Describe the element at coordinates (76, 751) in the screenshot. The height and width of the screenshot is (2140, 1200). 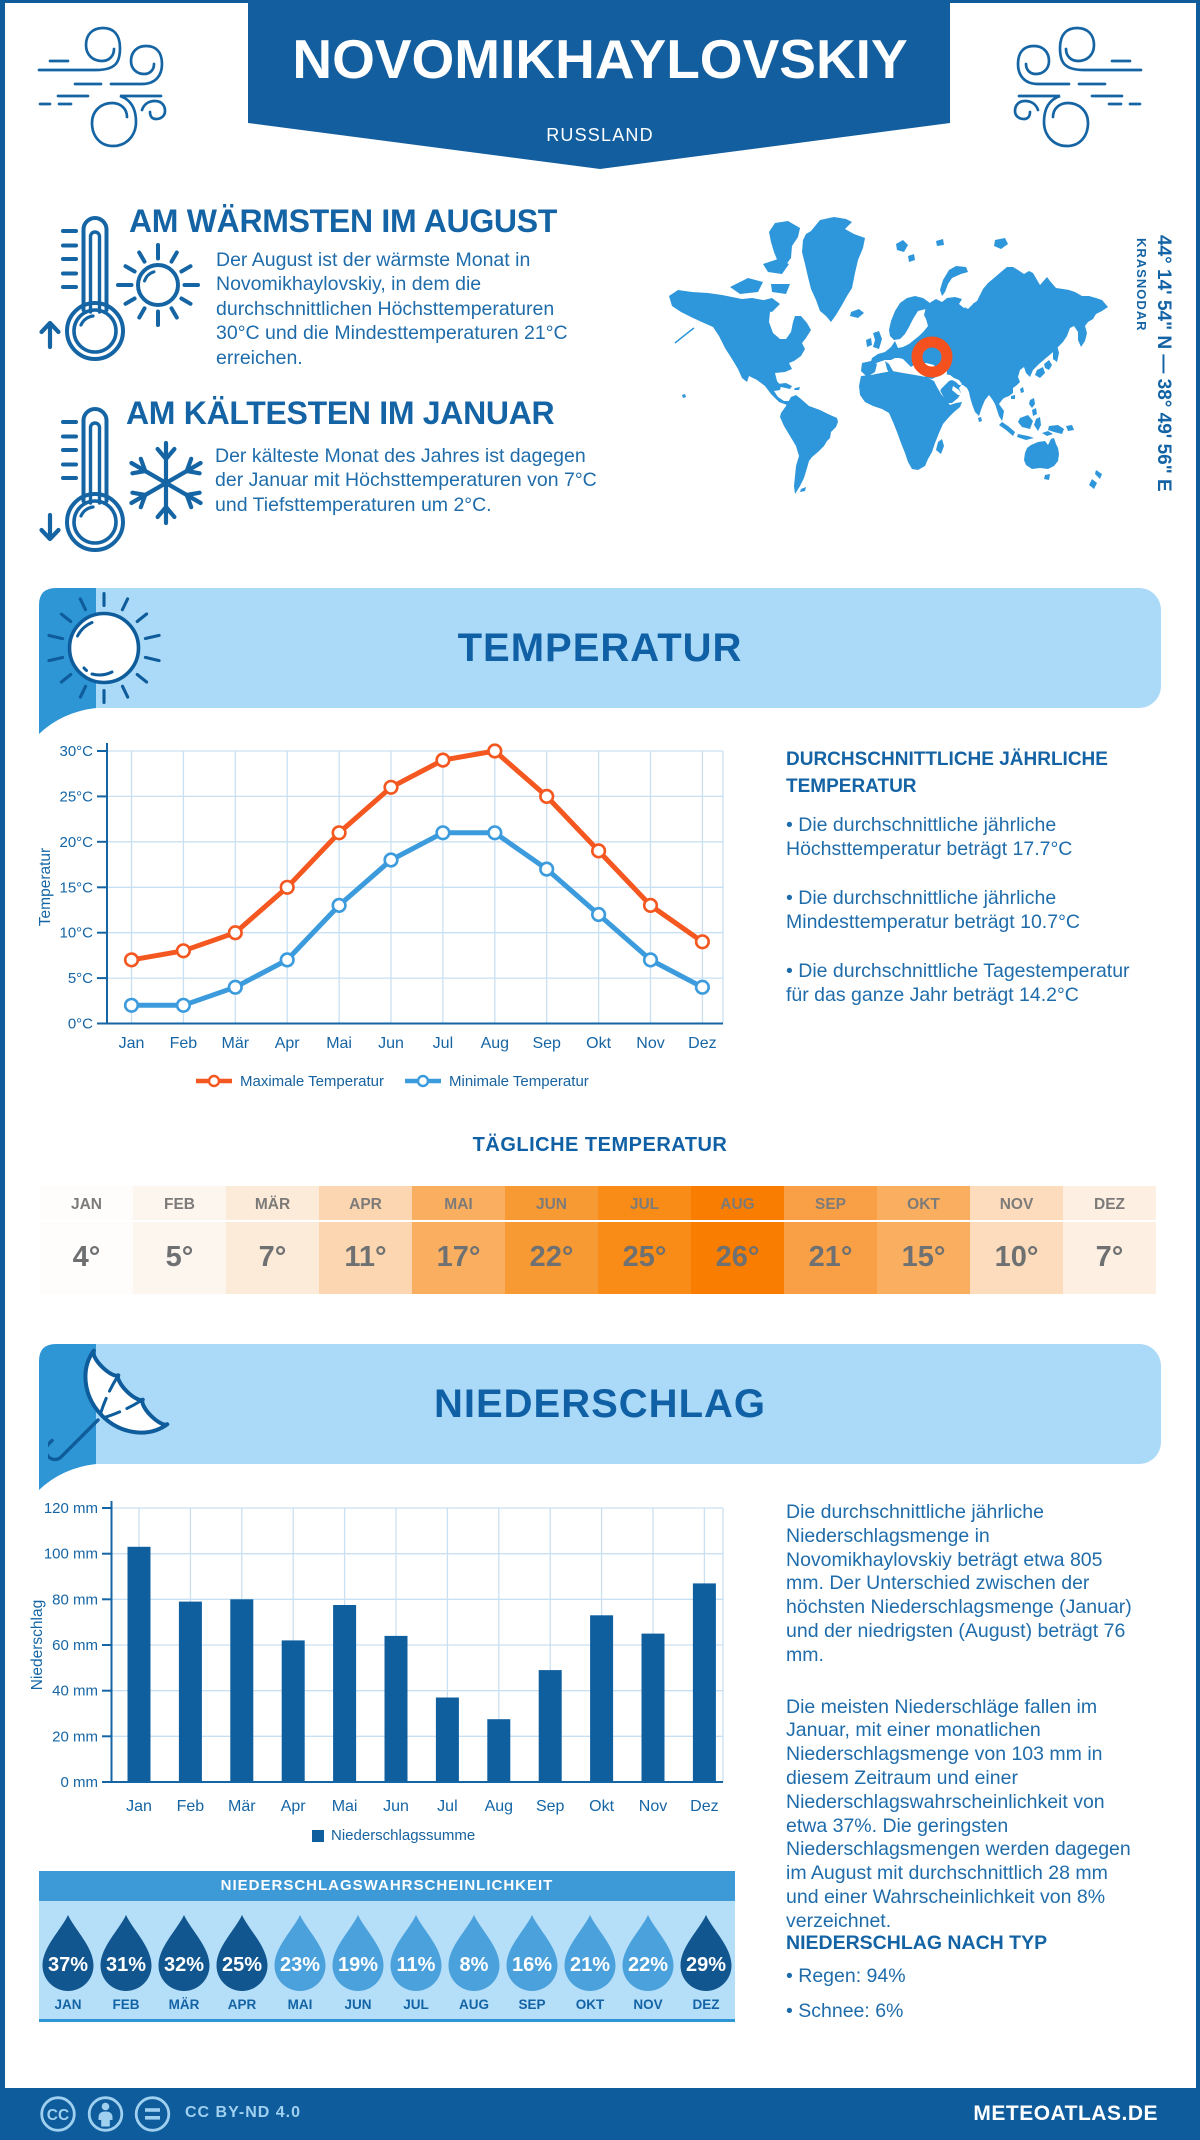
I see `svg-text: 30°C` at that location.